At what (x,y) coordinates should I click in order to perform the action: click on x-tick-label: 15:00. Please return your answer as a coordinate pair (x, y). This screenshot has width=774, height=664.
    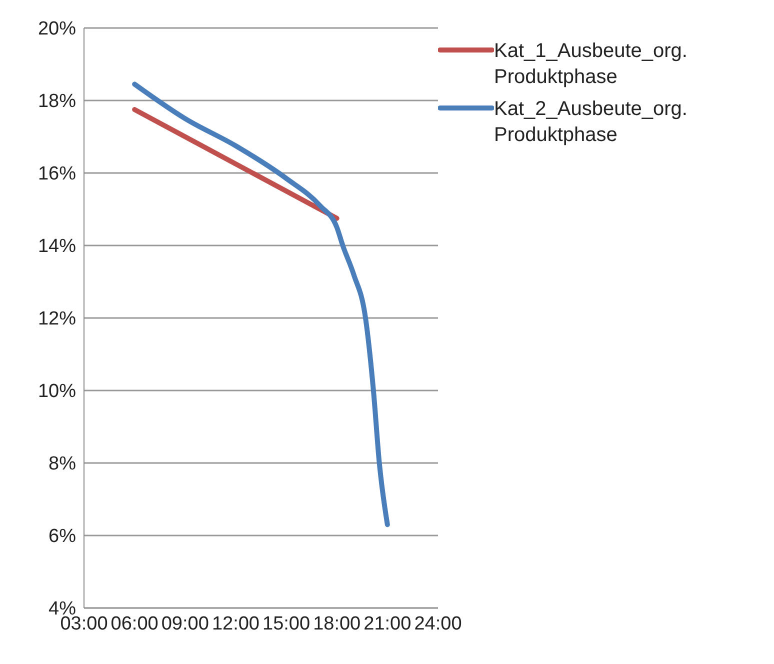
    Looking at the image, I should click on (286, 623).